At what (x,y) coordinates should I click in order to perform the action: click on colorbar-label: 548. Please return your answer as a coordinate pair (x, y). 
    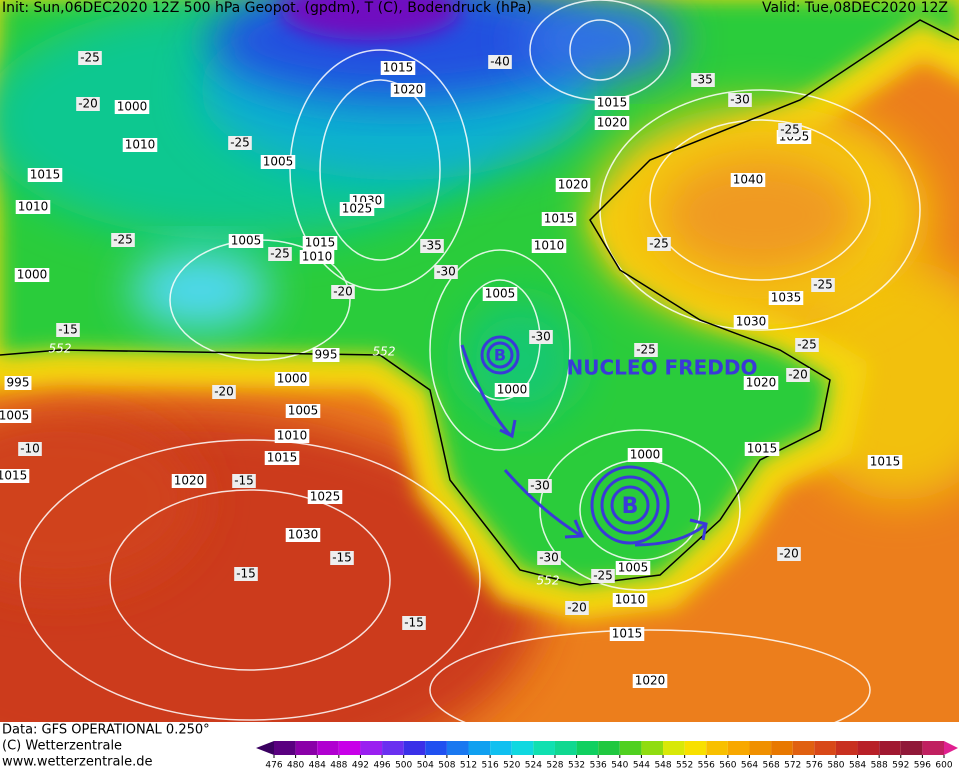
    Looking at the image, I should click on (662, 765).